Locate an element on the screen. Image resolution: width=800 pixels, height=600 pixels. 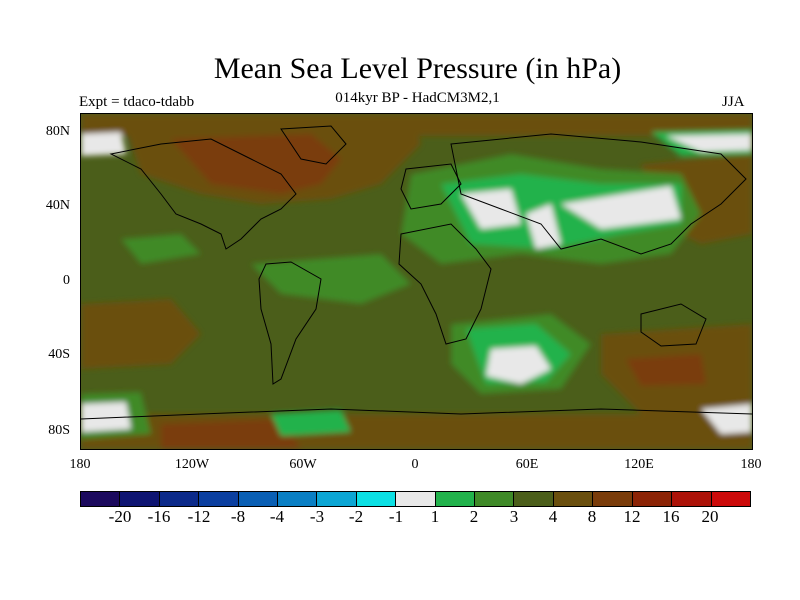
colorbar-label: 3 is located at coordinates (514, 516).